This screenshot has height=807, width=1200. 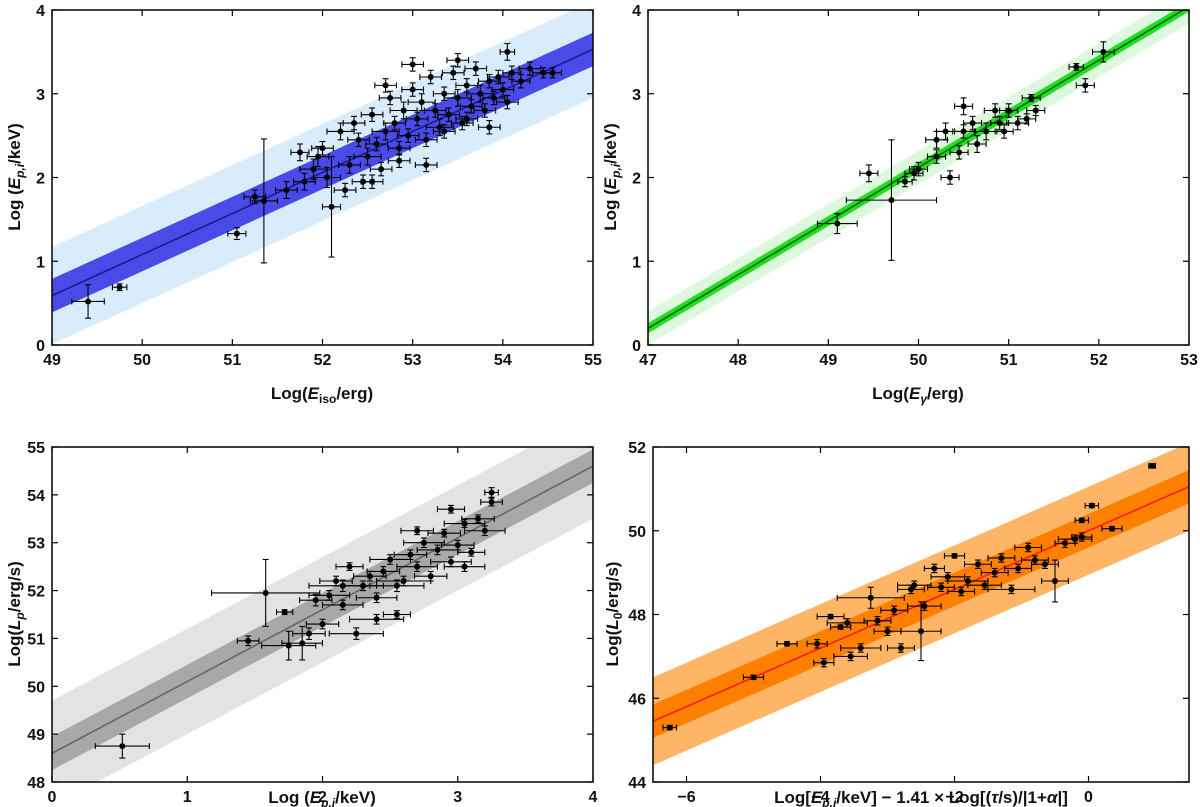 I want to click on y-tick-label: 55, so click(x=36, y=448).